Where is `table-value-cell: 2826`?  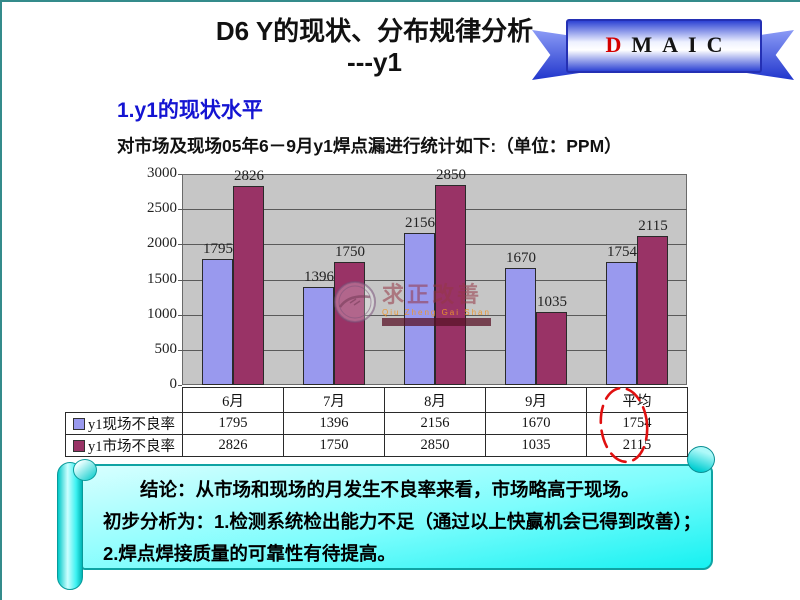
table-value-cell: 2826 is located at coordinates (233, 445).